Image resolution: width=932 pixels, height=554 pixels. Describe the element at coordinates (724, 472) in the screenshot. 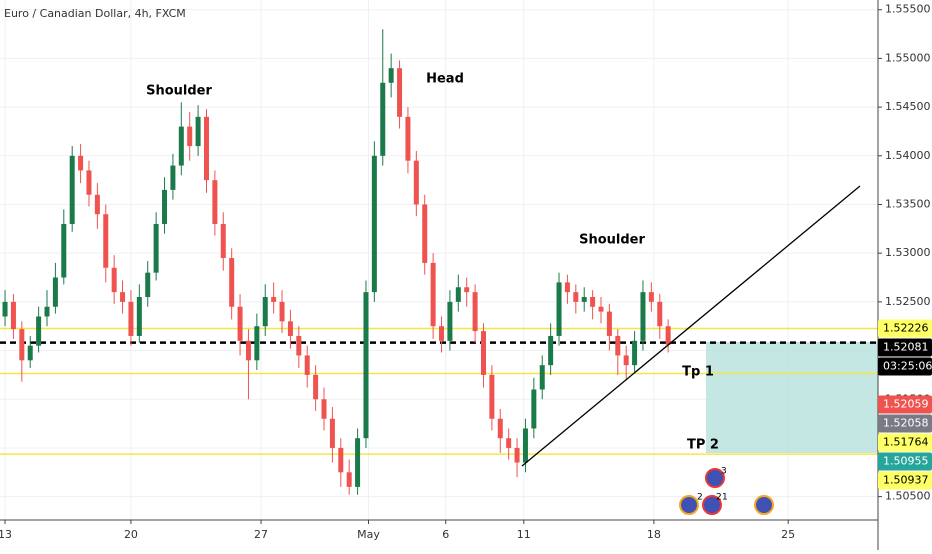

I see `event-count: 3` at that location.